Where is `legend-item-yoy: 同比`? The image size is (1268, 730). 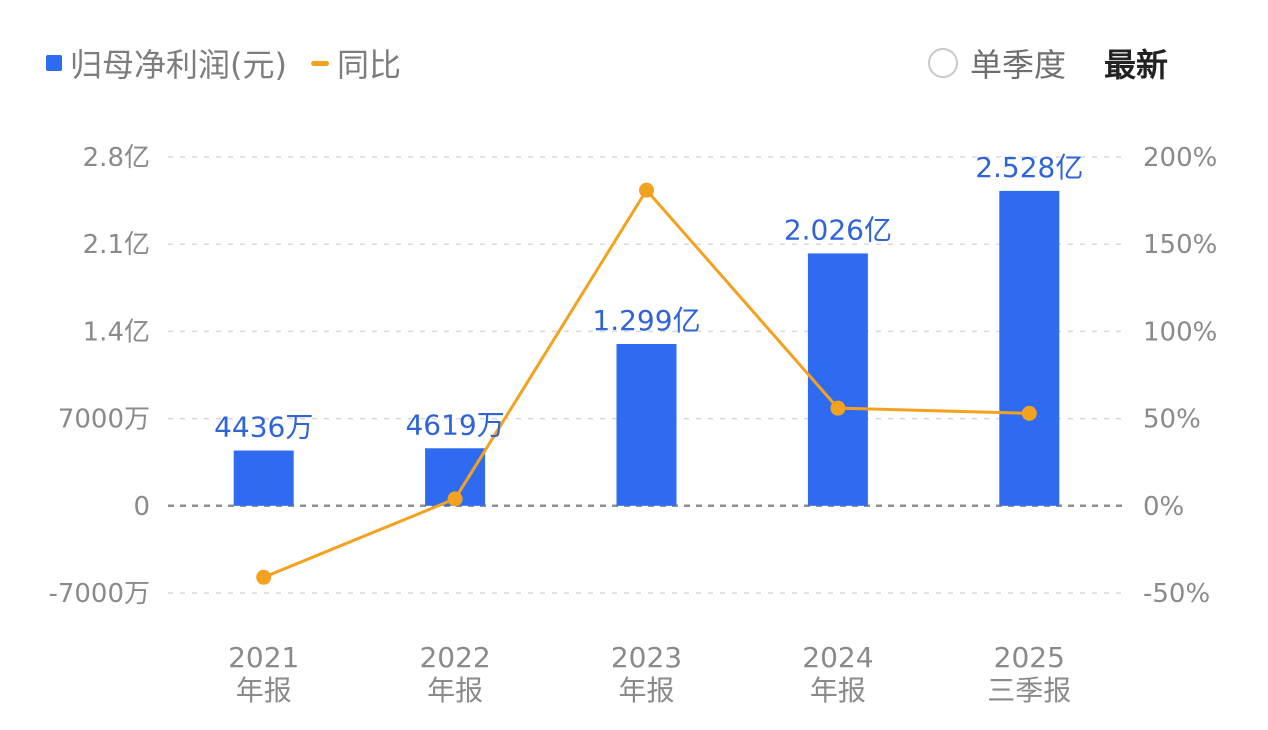
legend-item-yoy: 同比 is located at coordinates (349, 63).